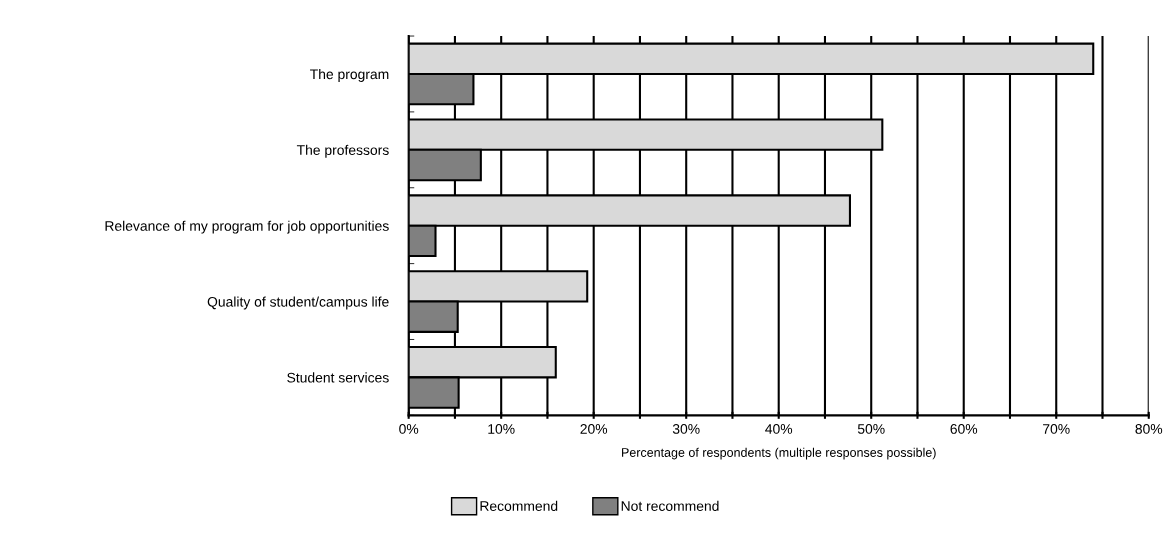  What do you see at coordinates (1056, 429) in the screenshot?
I see `x-tick-label: 70%` at bounding box center [1056, 429].